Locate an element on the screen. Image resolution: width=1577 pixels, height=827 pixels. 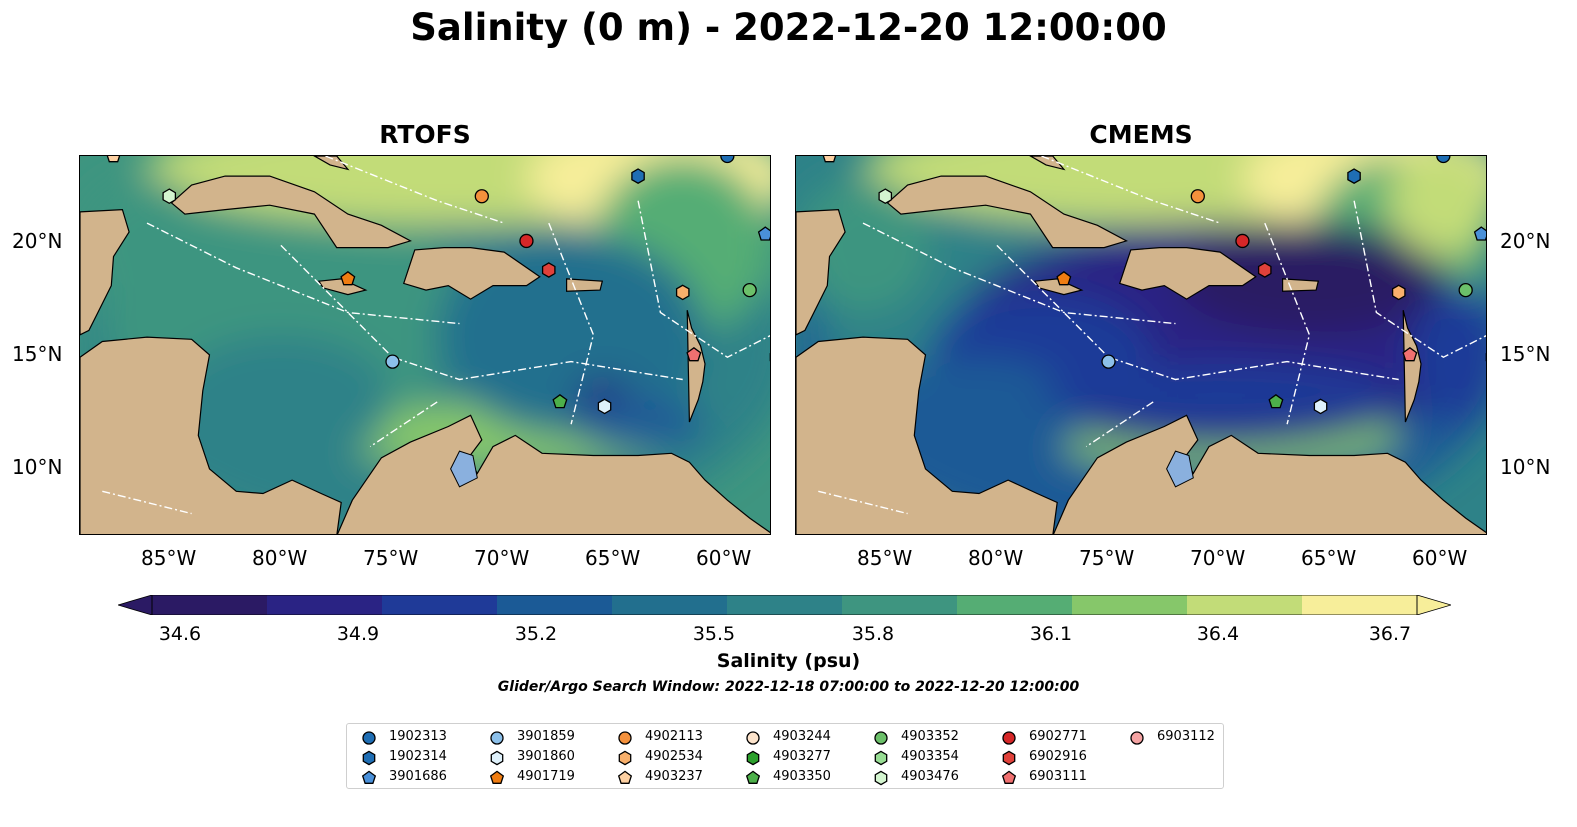
colorbar-tick: 34.6 is located at coordinates (180, 634).